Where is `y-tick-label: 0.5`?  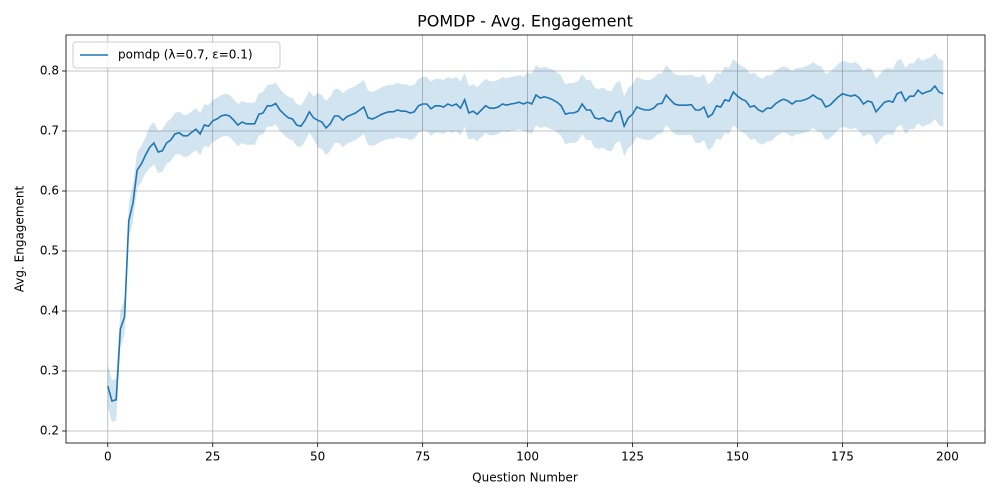 y-tick-label: 0.5 is located at coordinates (49, 251).